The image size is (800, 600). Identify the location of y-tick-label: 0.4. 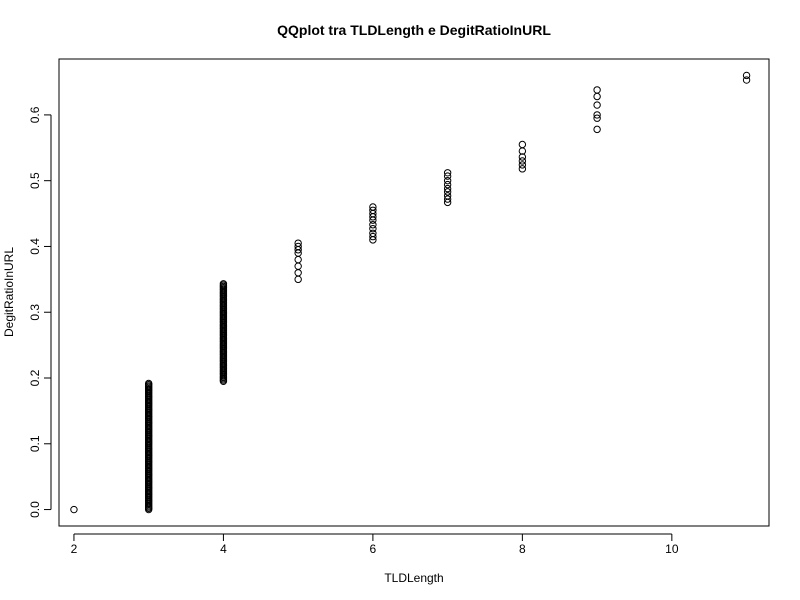
(35, 246).